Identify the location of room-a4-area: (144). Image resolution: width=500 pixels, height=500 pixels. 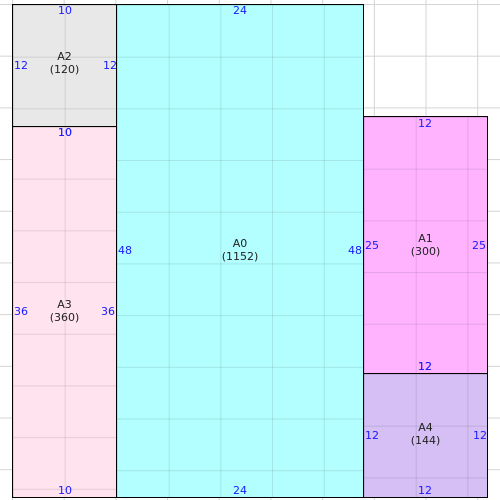
(425, 440).